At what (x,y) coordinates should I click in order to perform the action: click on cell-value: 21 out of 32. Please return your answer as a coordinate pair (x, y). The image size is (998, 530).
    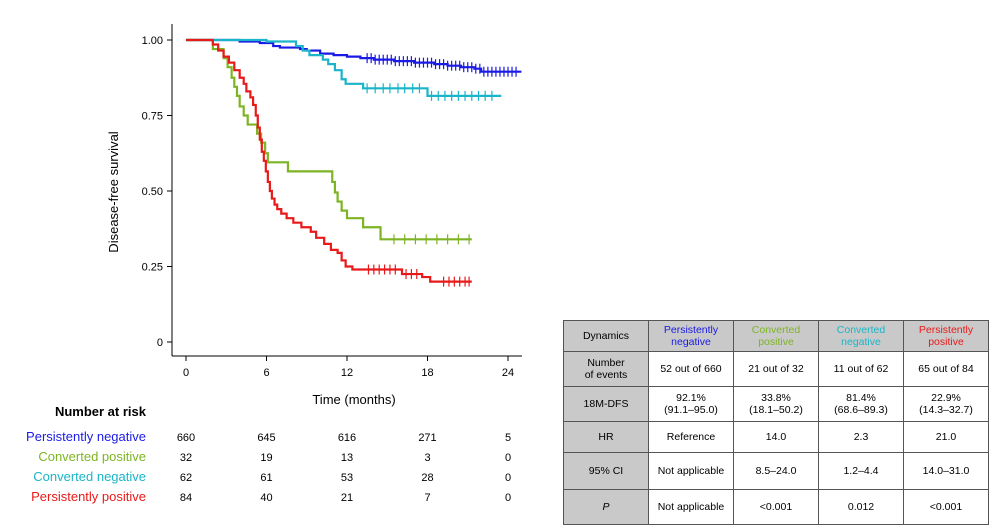
    Looking at the image, I should click on (776, 368).